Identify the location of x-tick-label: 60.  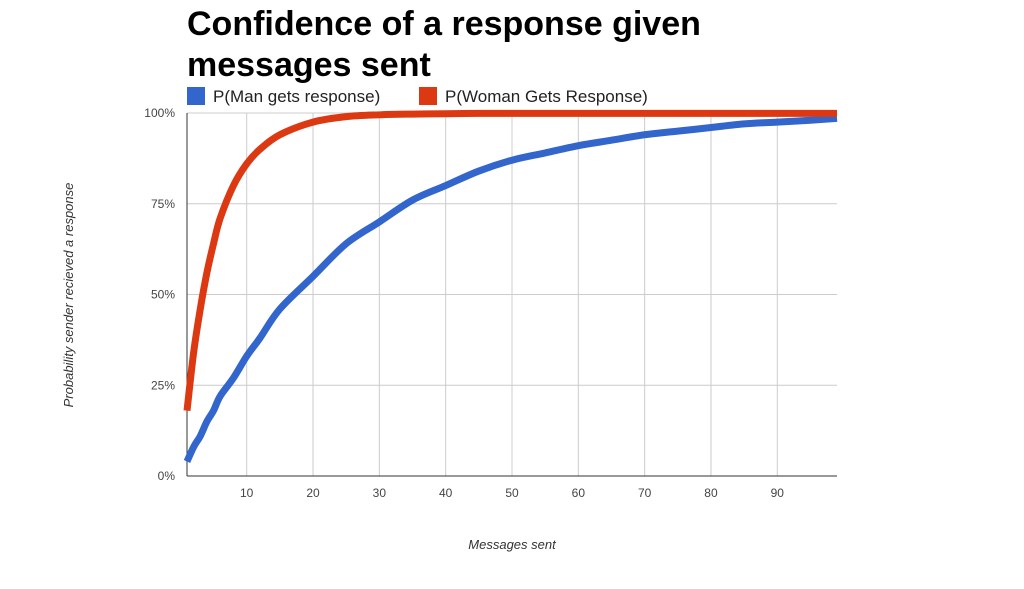
(579, 493).